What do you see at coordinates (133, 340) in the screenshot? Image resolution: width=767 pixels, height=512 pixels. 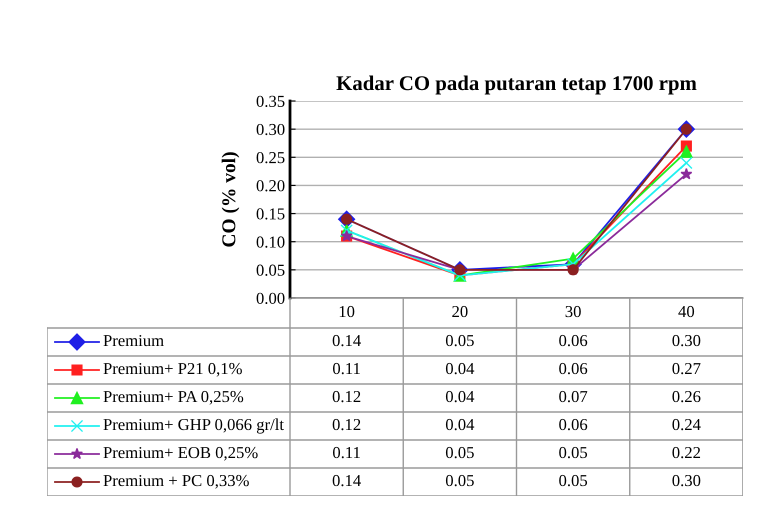 I see `legend-label: Premium` at bounding box center [133, 340].